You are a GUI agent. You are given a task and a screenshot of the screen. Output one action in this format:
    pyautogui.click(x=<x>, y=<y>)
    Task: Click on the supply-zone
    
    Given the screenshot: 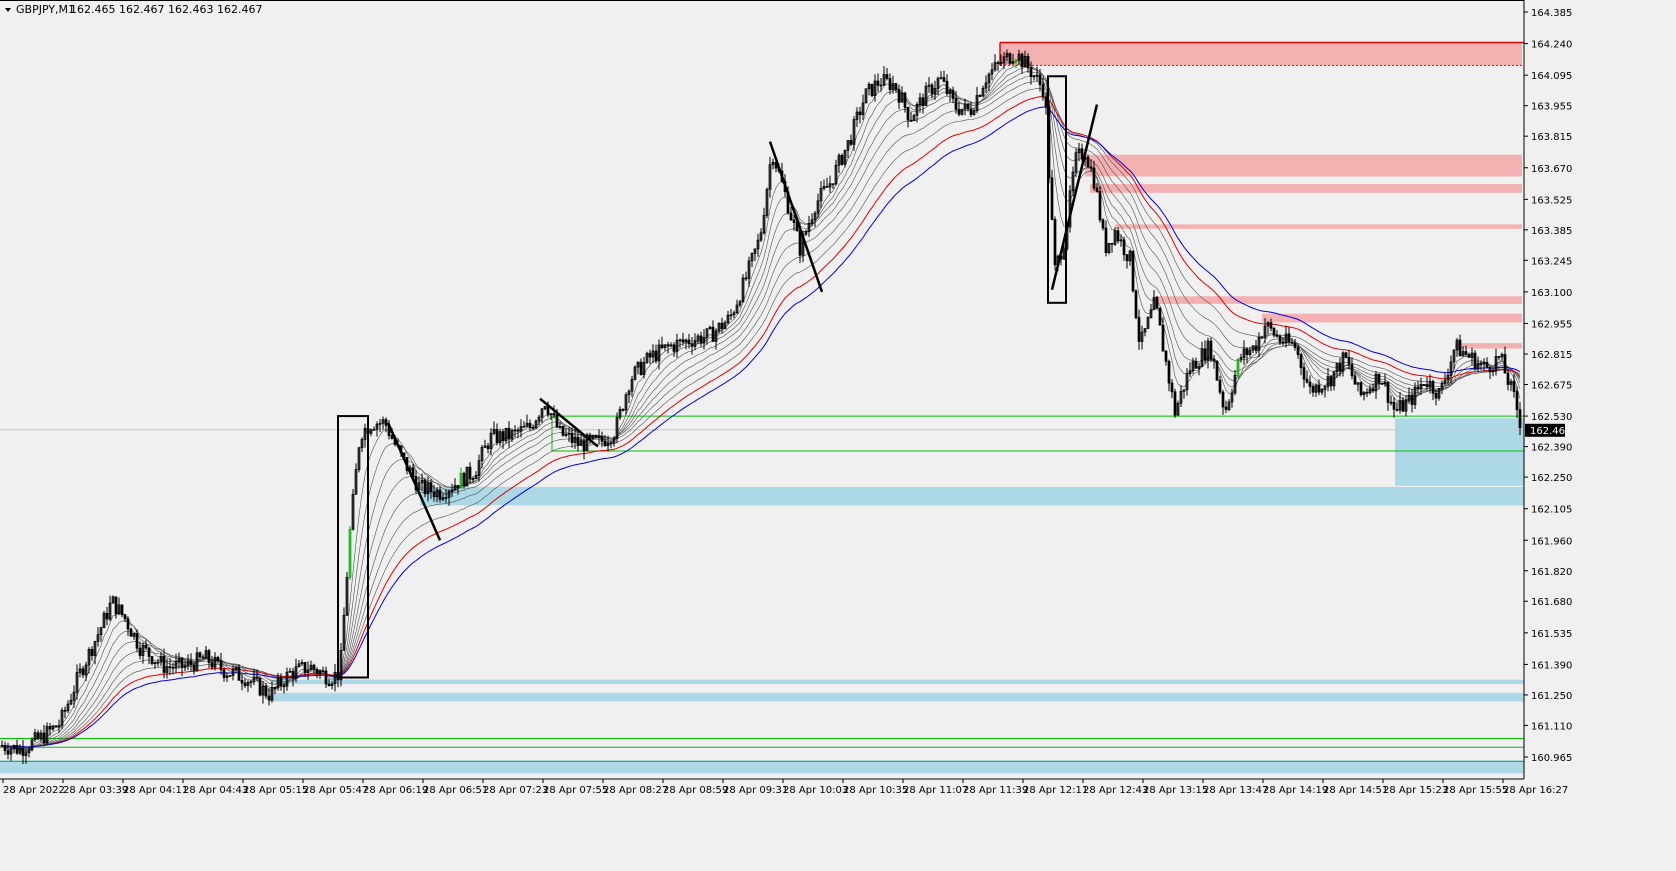 What is the action you would take?
    pyautogui.click(x=1303, y=165)
    